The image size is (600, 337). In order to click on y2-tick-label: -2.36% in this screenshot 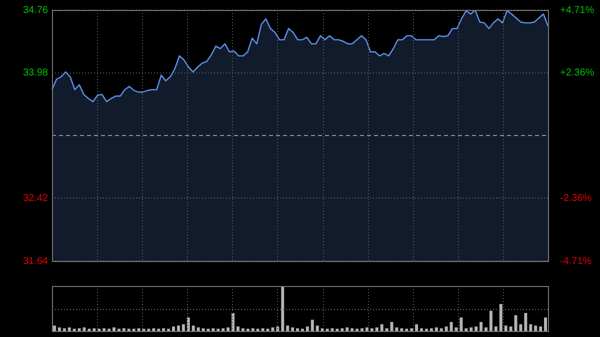, I will do `click(576, 198)`.